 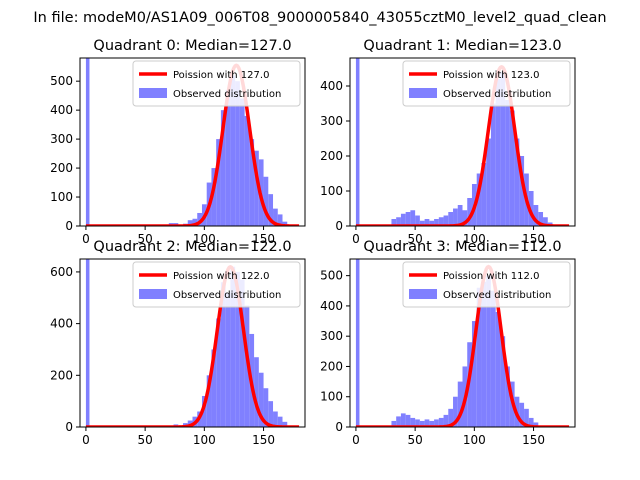 I want to click on poisson-line, so click(x=462, y=145).